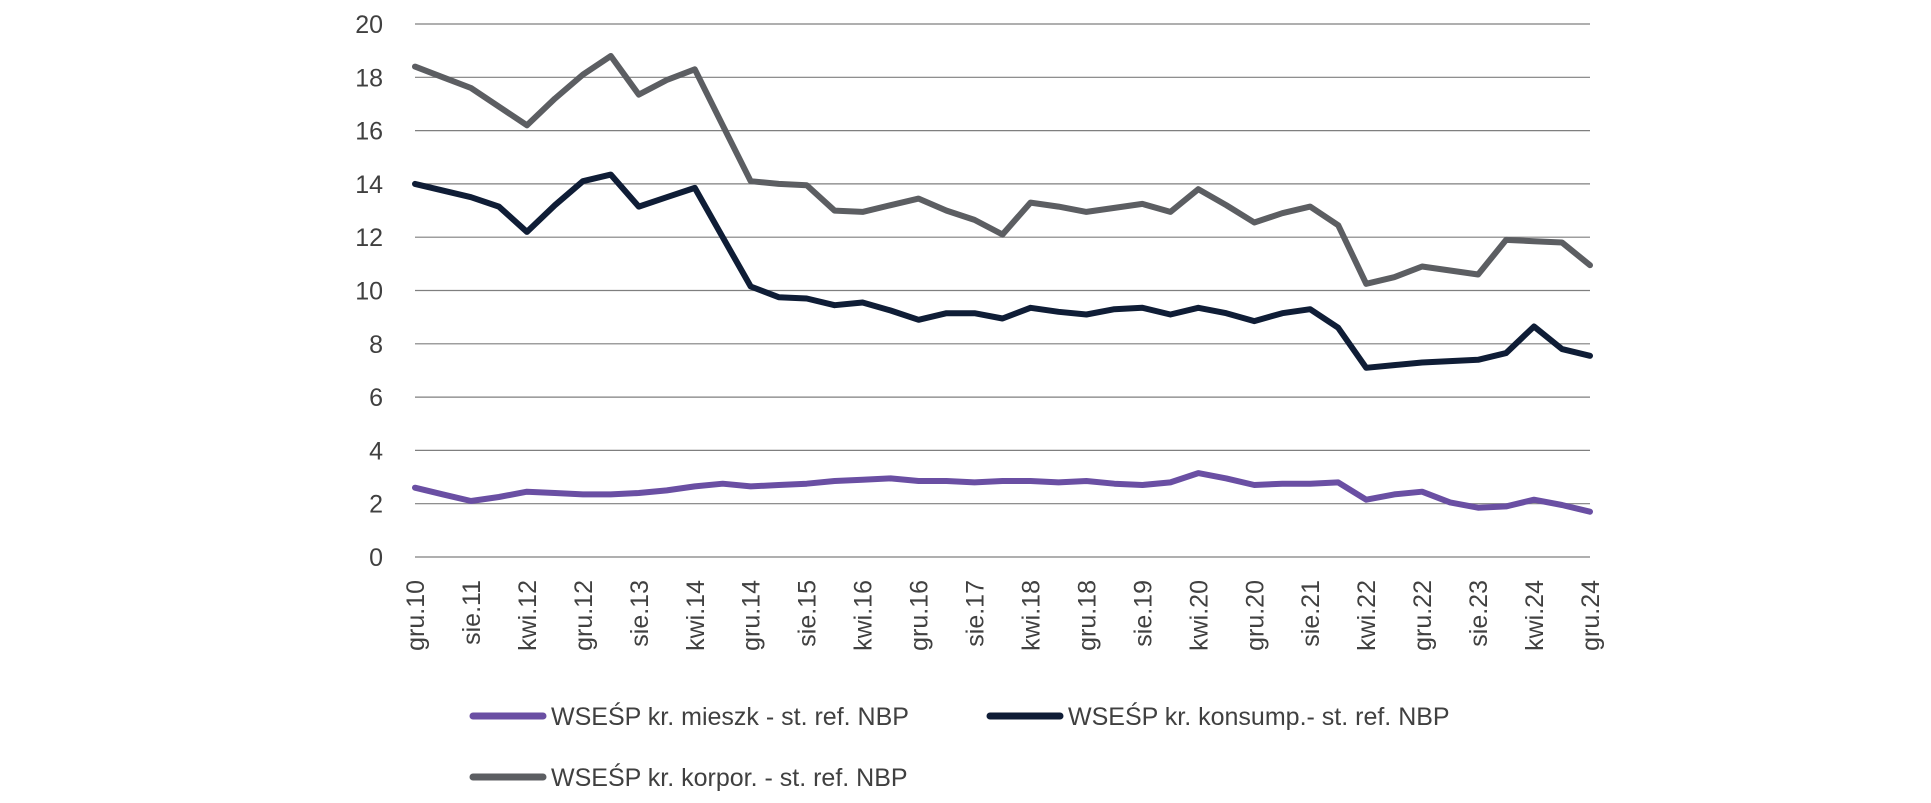  Describe the element at coordinates (1255, 615) in the screenshot. I see `x-tick-label: gru.20` at that location.